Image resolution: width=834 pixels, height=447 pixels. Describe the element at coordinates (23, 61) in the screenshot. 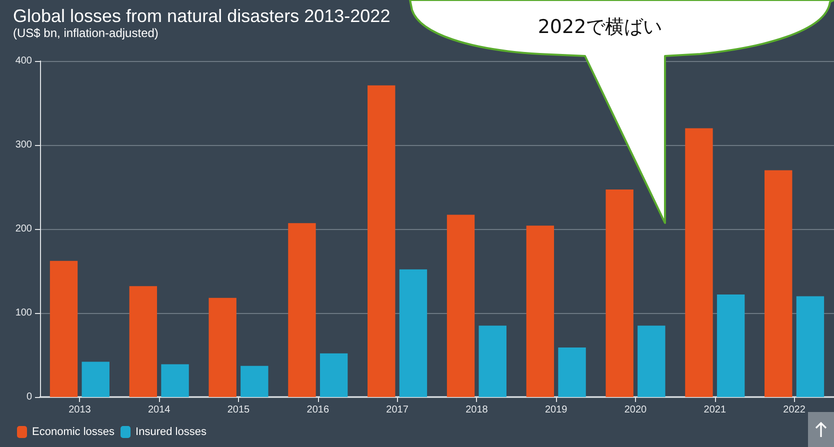

I see `y-tick-label: 400` at that location.